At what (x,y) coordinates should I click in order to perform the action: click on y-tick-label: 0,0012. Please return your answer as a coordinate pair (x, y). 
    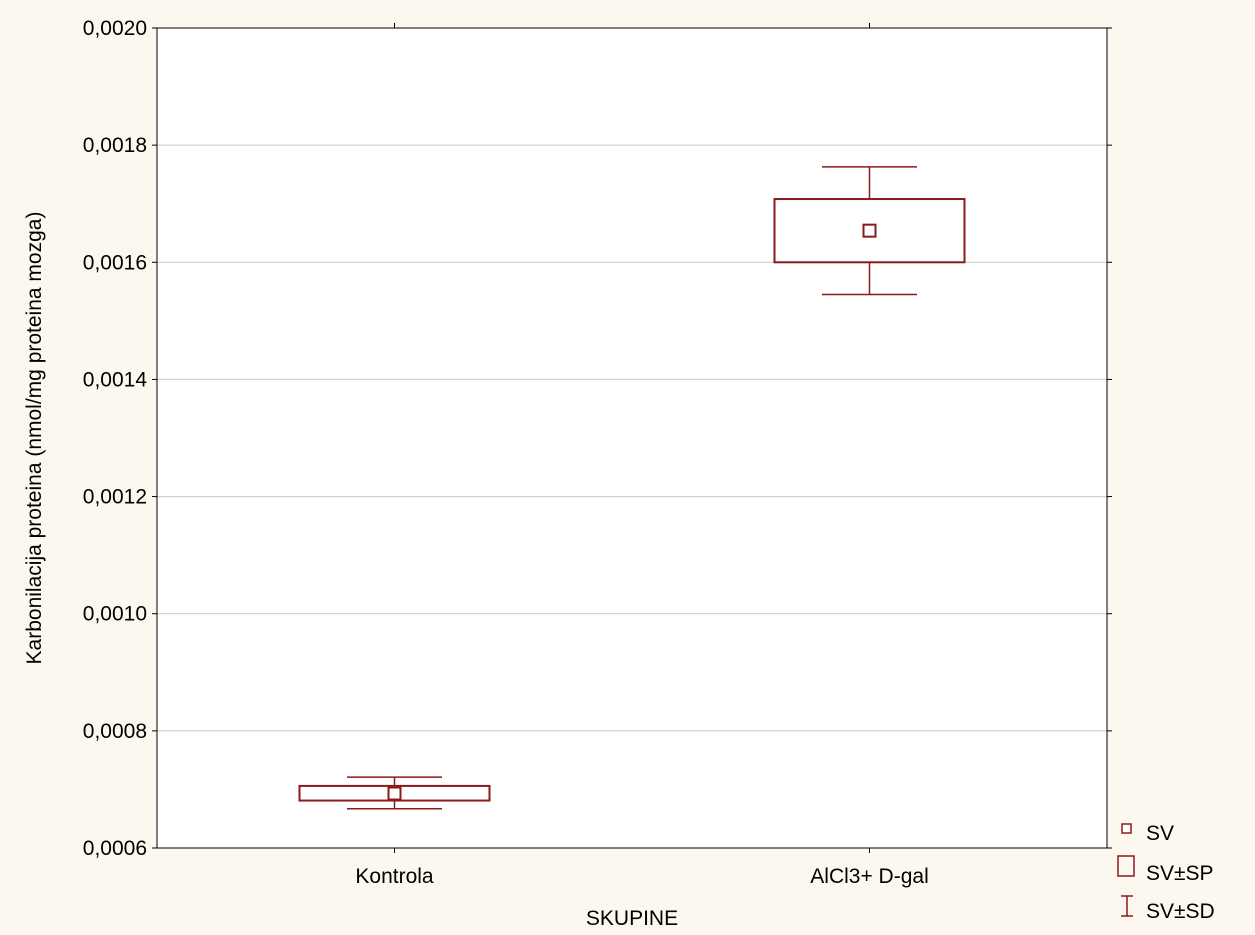
    Looking at the image, I should click on (115, 497).